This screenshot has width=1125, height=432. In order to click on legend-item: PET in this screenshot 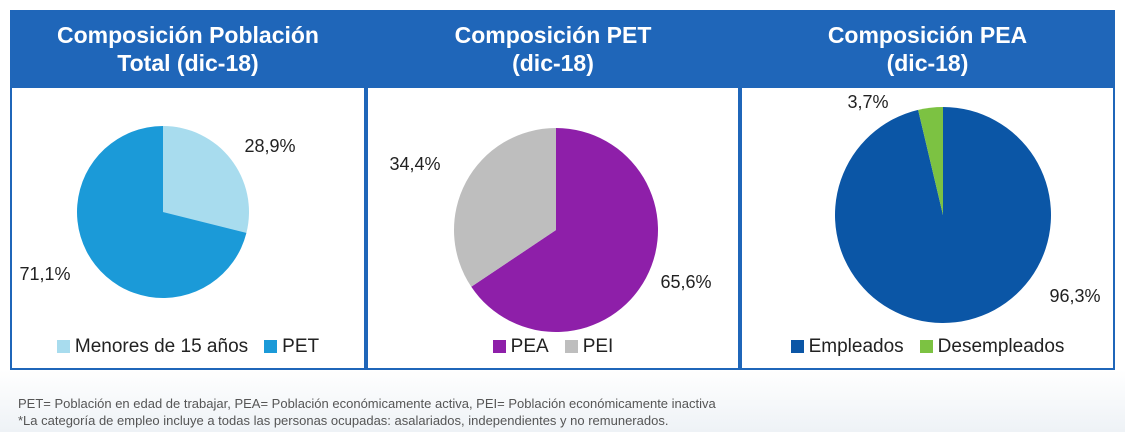, I will do `click(291, 347)`.